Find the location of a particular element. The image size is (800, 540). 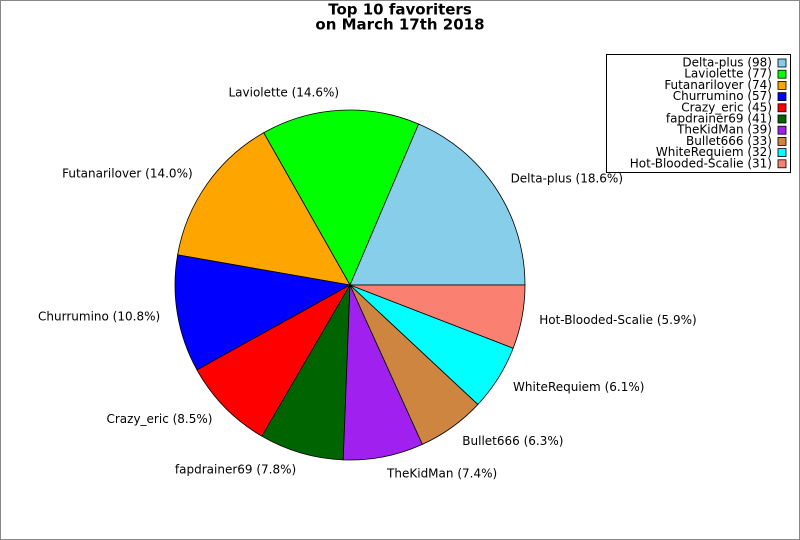

slice-label: Futanarilover (14.0%) is located at coordinates (127, 174).